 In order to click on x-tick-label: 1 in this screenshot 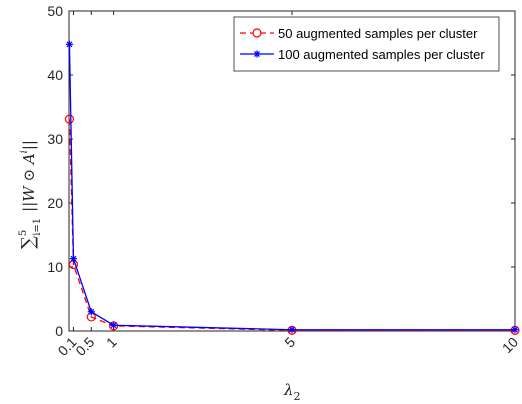, I will do `click(111, 342)`.